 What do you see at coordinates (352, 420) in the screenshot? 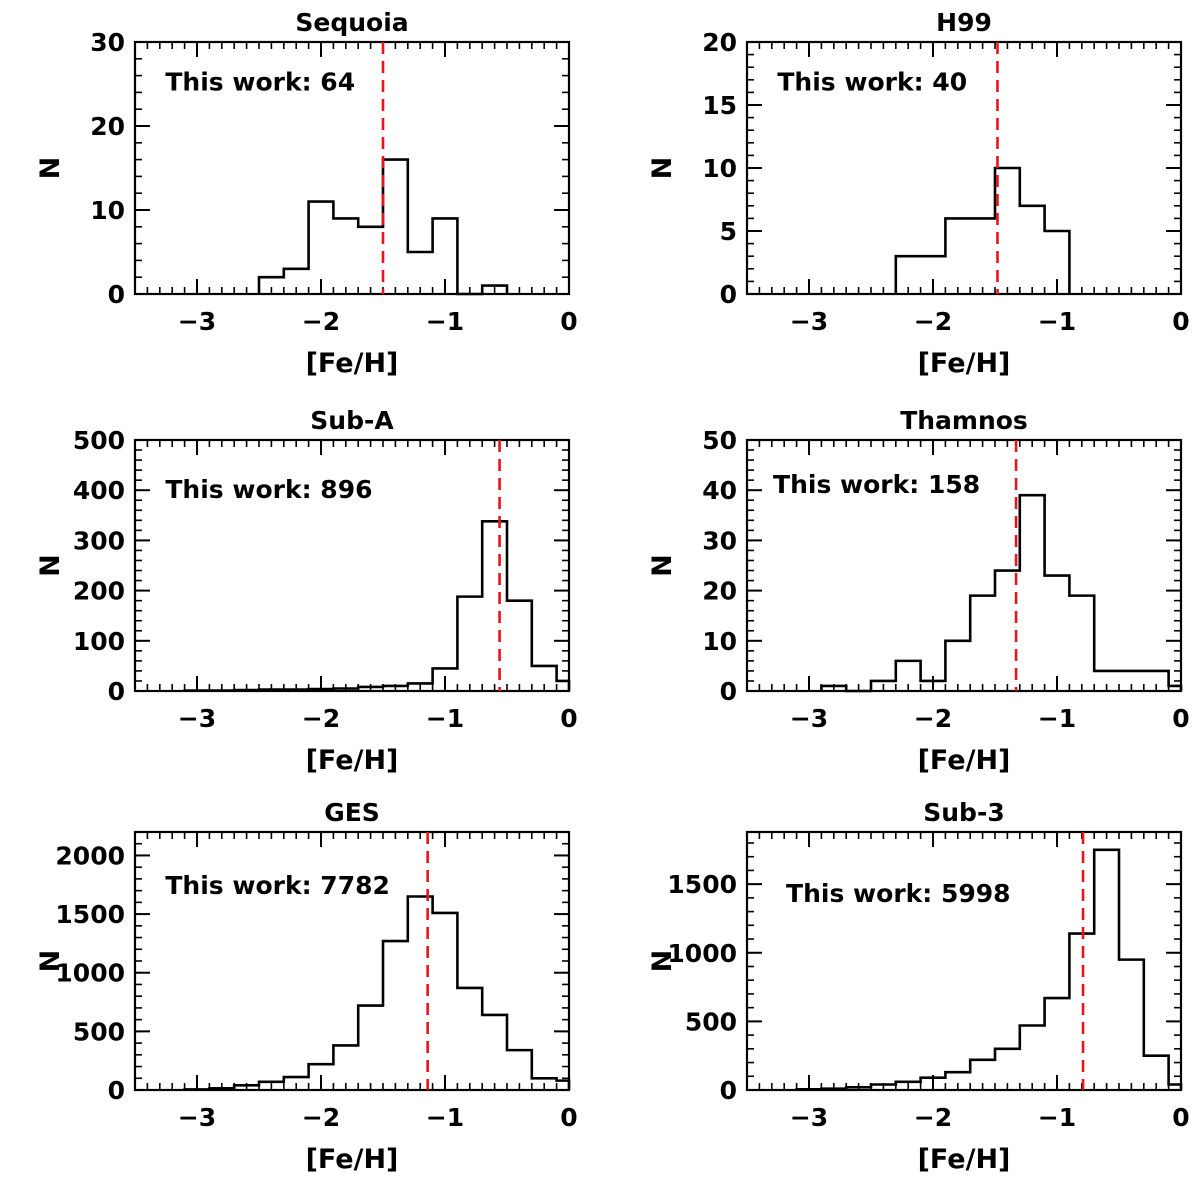
I see `panel-title: Sub-A` at bounding box center [352, 420].